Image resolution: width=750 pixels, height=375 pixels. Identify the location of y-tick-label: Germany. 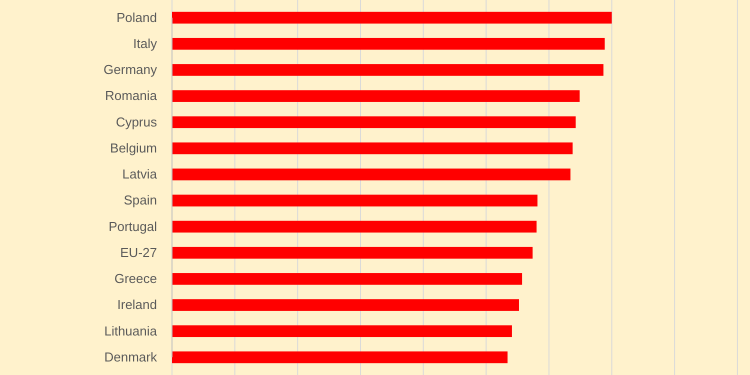
(131, 70).